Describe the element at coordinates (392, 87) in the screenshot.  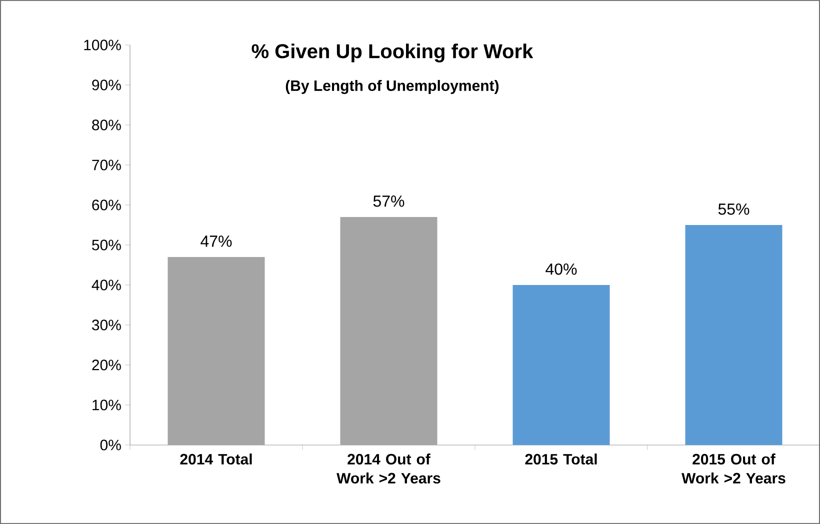
I see `text: (By Length of Unemployment)` at that location.